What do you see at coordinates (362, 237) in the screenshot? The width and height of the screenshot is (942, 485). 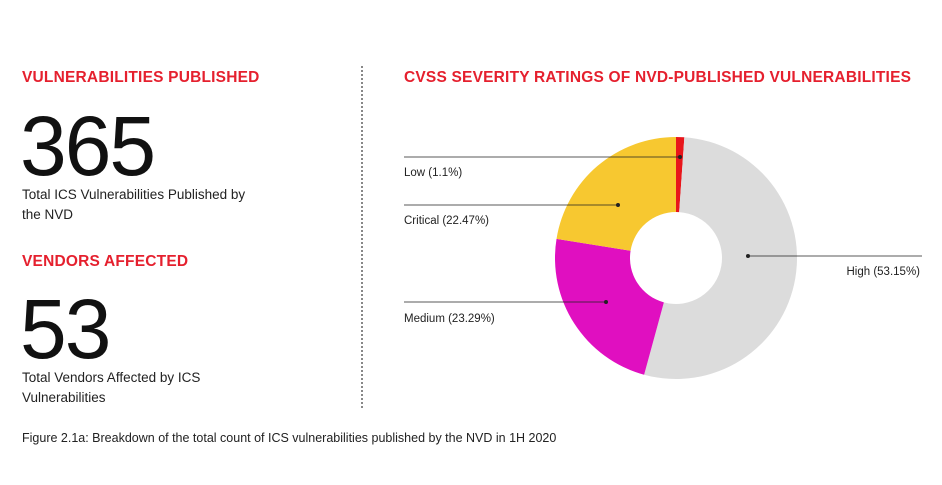 I see `section-divider` at bounding box center [362, 237].